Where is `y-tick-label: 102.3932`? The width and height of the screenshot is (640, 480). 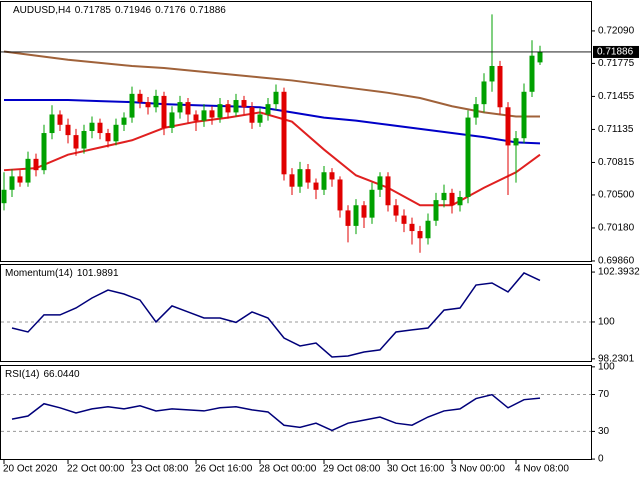
y-tick-label: 102.3932 is located at coordinates (619, 272).